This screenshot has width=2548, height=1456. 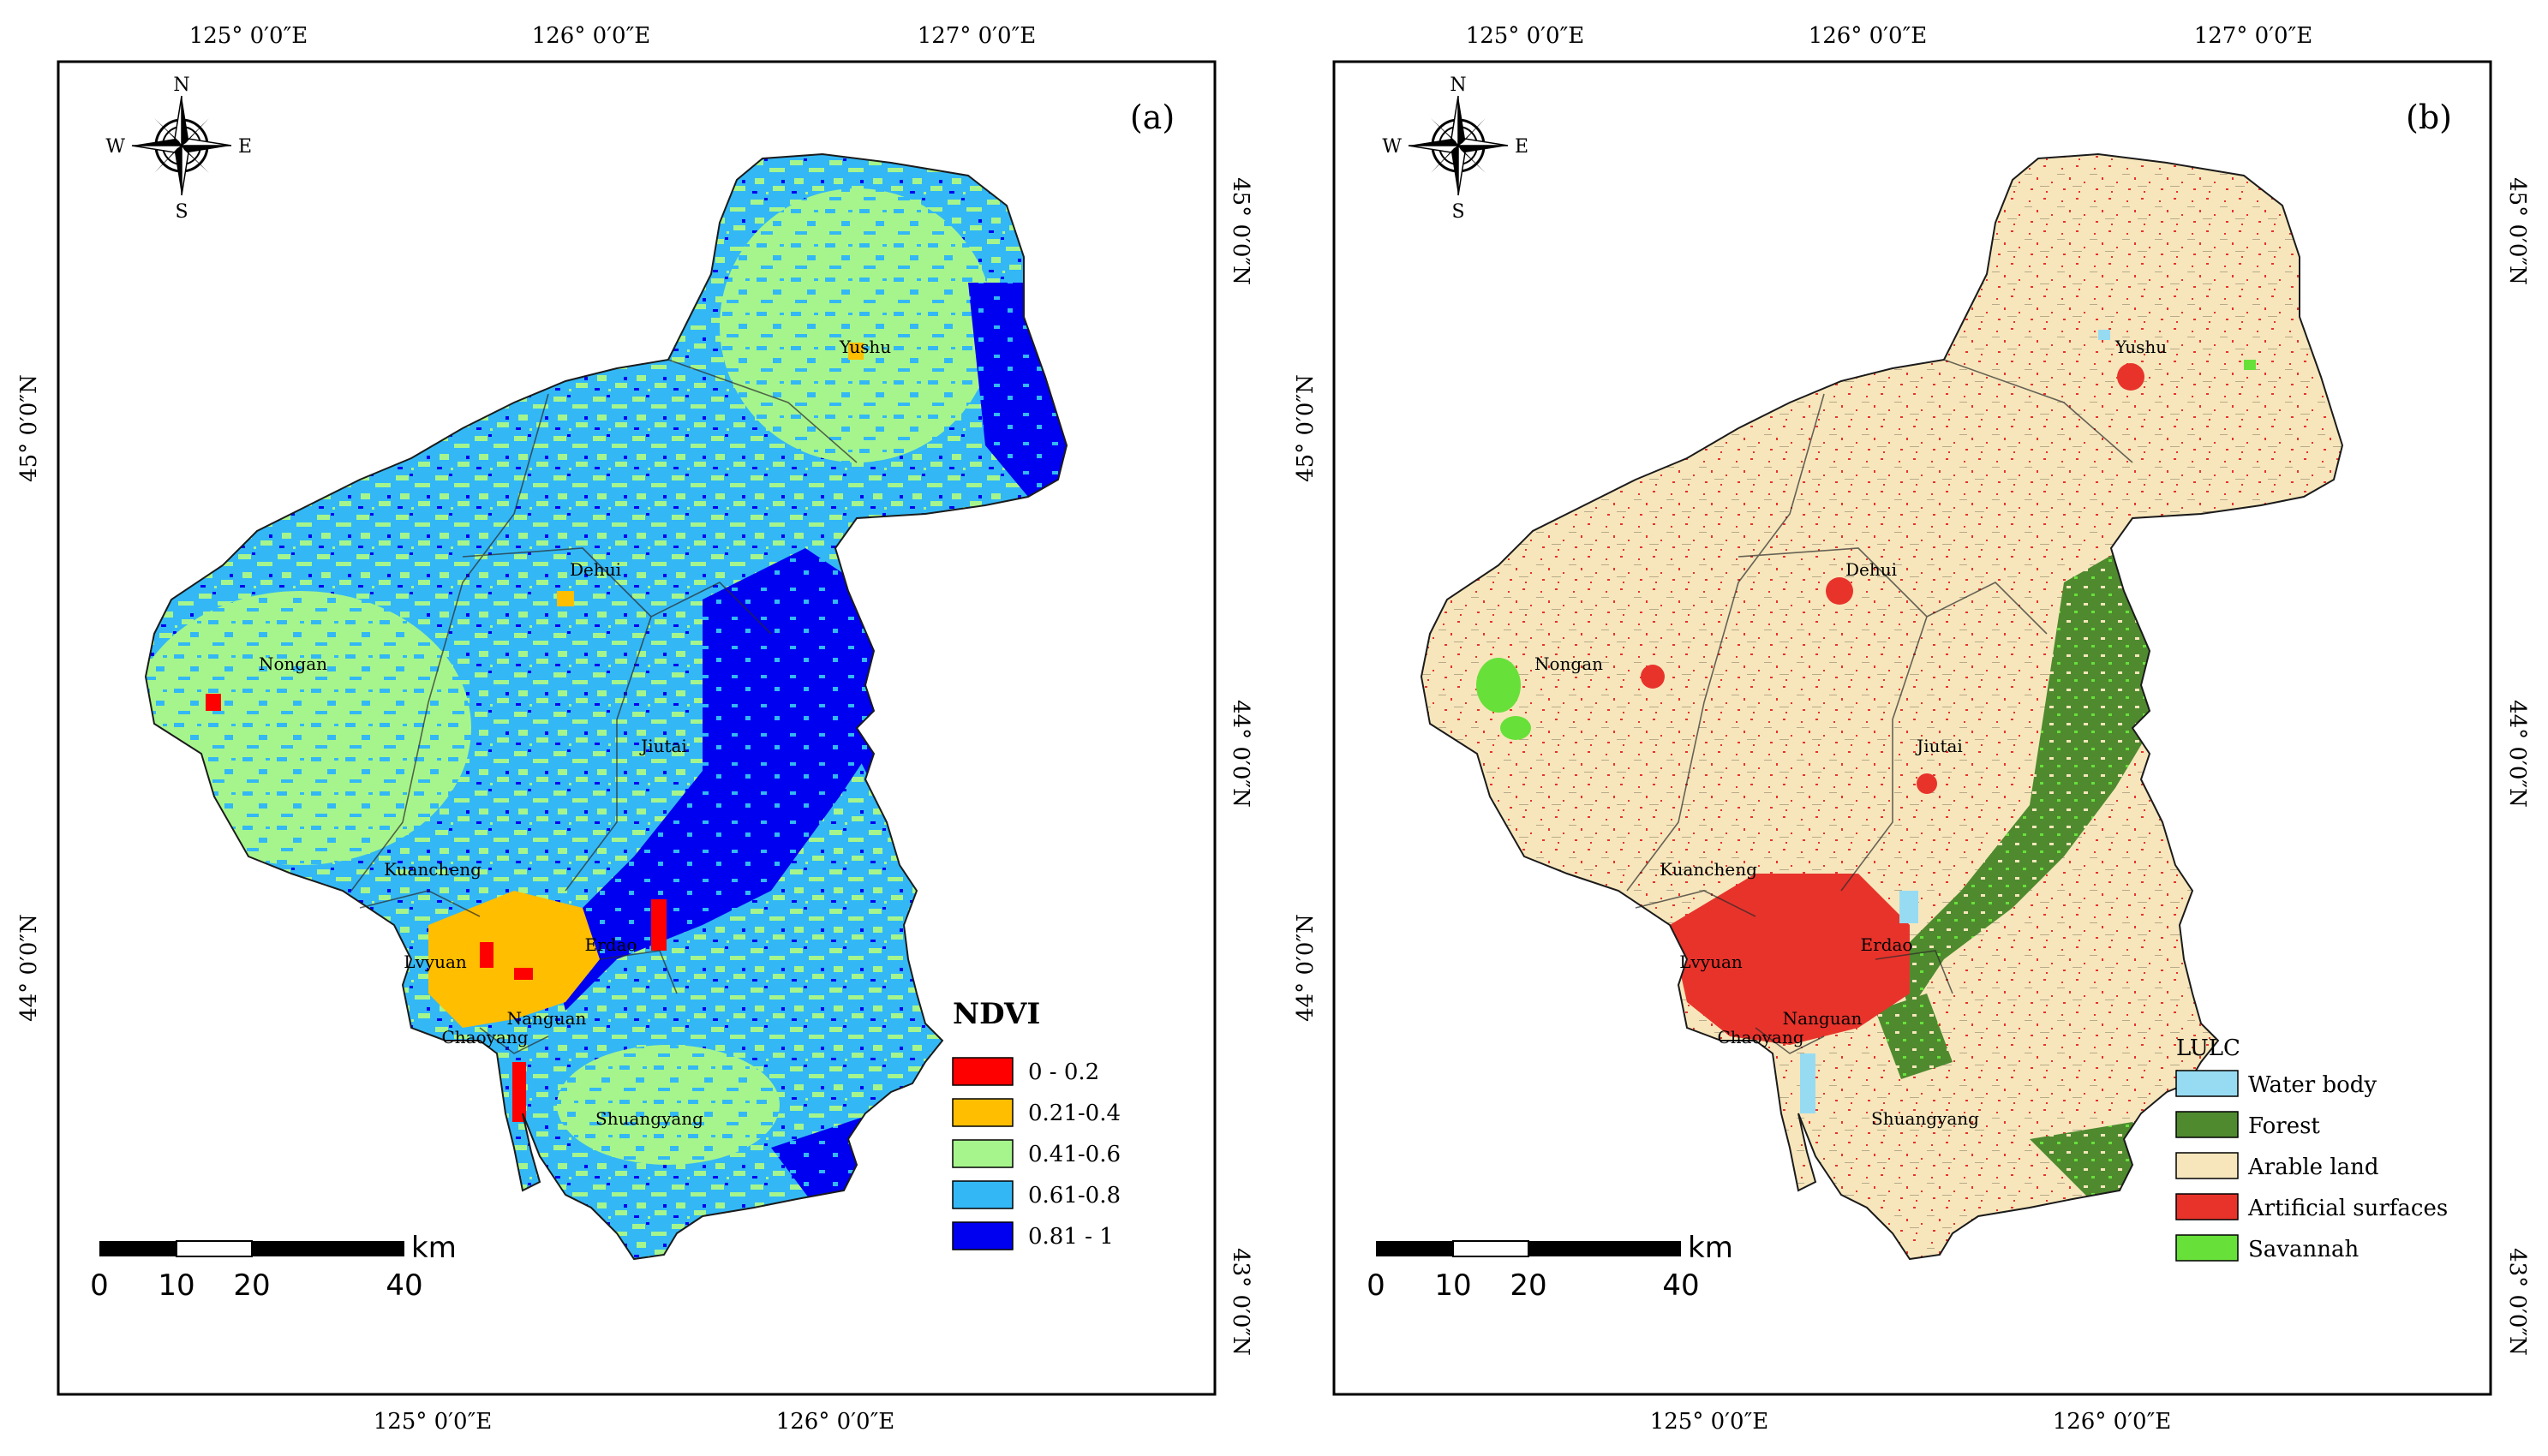 I want to click on legend-label: Artificial surfaces, so click(x=2347, y=1208).